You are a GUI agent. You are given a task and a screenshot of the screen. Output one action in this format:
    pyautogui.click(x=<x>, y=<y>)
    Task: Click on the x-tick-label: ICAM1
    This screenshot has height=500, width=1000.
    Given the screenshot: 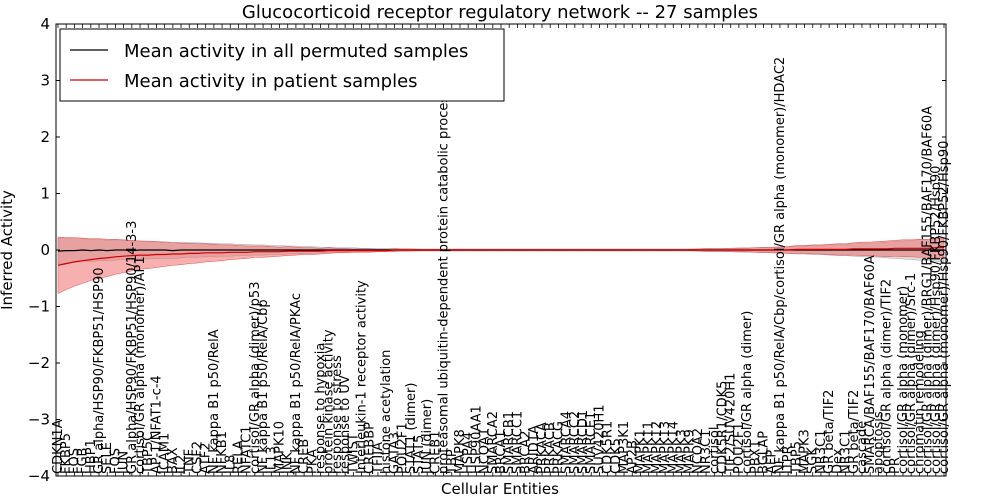 What is the action you would take?
    pyautogui.click(x=165, y=453)
    